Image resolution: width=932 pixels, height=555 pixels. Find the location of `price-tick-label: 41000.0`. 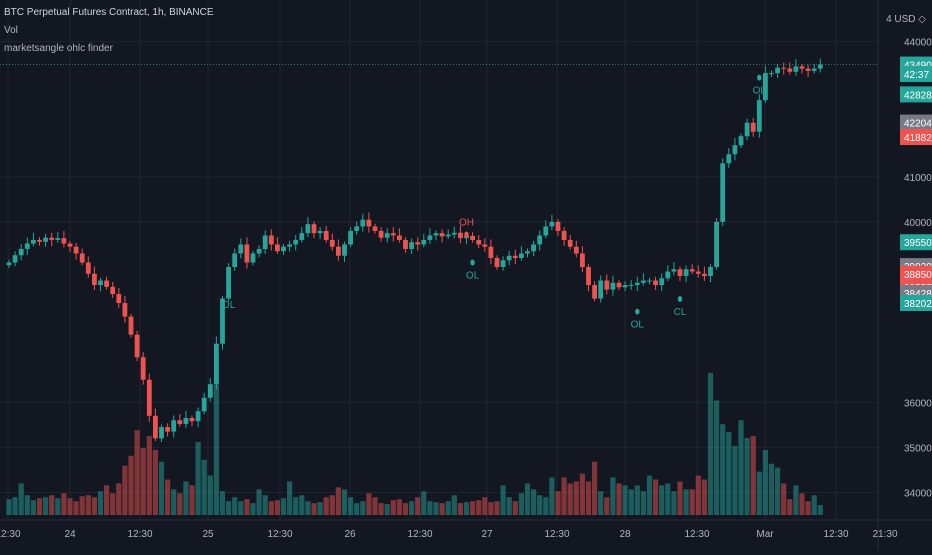

price-tick-label: 41000.0 is located at coordinates (918, 178).